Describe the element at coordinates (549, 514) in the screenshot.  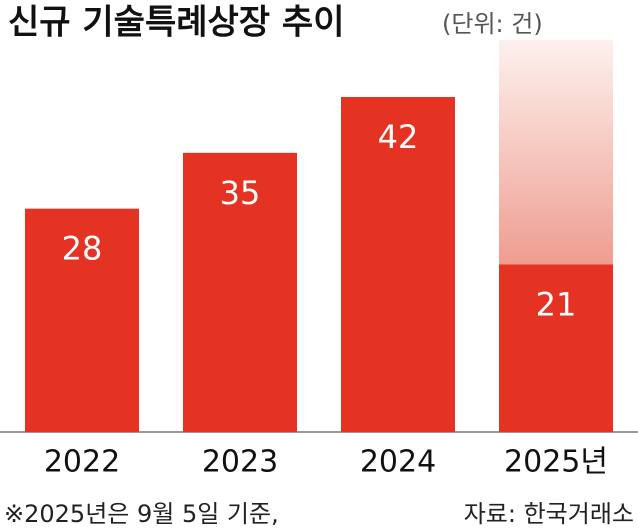
I see `source: 자료: 한국거래소` at that location.